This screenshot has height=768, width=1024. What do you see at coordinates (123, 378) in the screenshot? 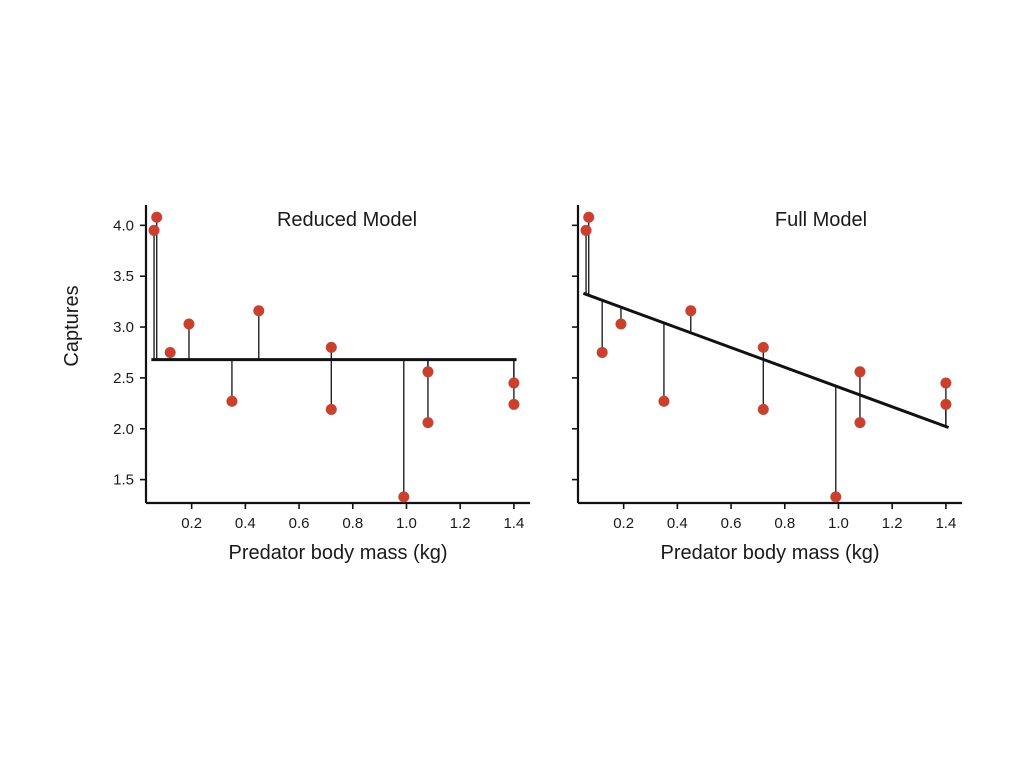
I see `y-tick-label: 2.5` at bounding box center [123, 378].